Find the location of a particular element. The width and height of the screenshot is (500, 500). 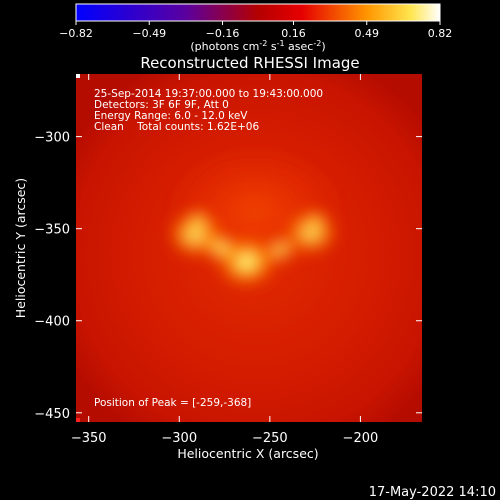

y-axis-label: Heliocentric Y (arcsec) is located at coordinates (20, 248).